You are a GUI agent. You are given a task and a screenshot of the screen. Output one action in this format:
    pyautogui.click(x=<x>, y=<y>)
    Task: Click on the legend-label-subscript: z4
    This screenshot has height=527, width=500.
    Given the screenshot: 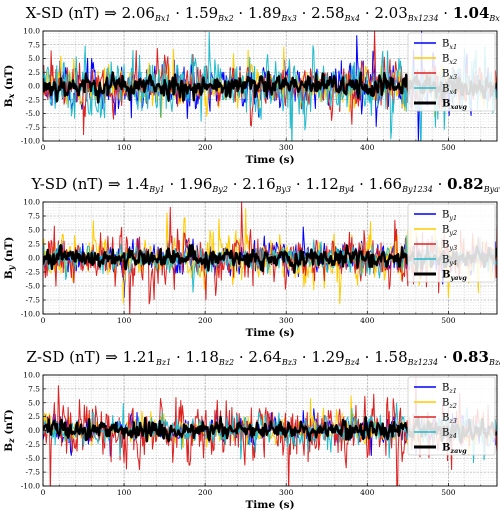 What is the action you would take?
    pyautogui.click(x=452, y=436)
    